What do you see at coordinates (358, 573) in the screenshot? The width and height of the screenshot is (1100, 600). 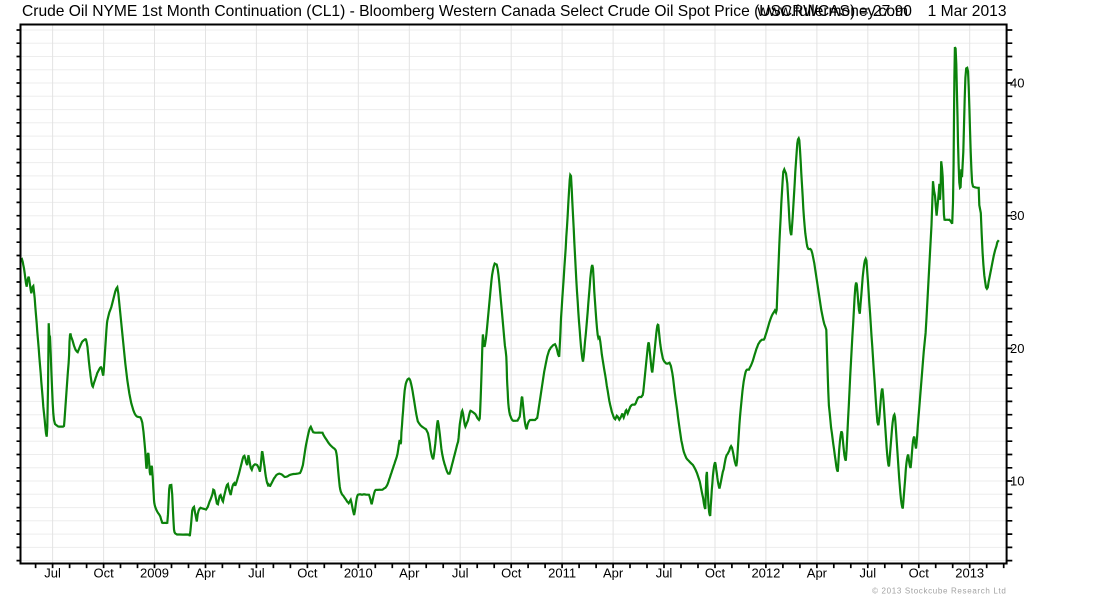 I see `svg-text: 2010` at bounding box center [358, 573].